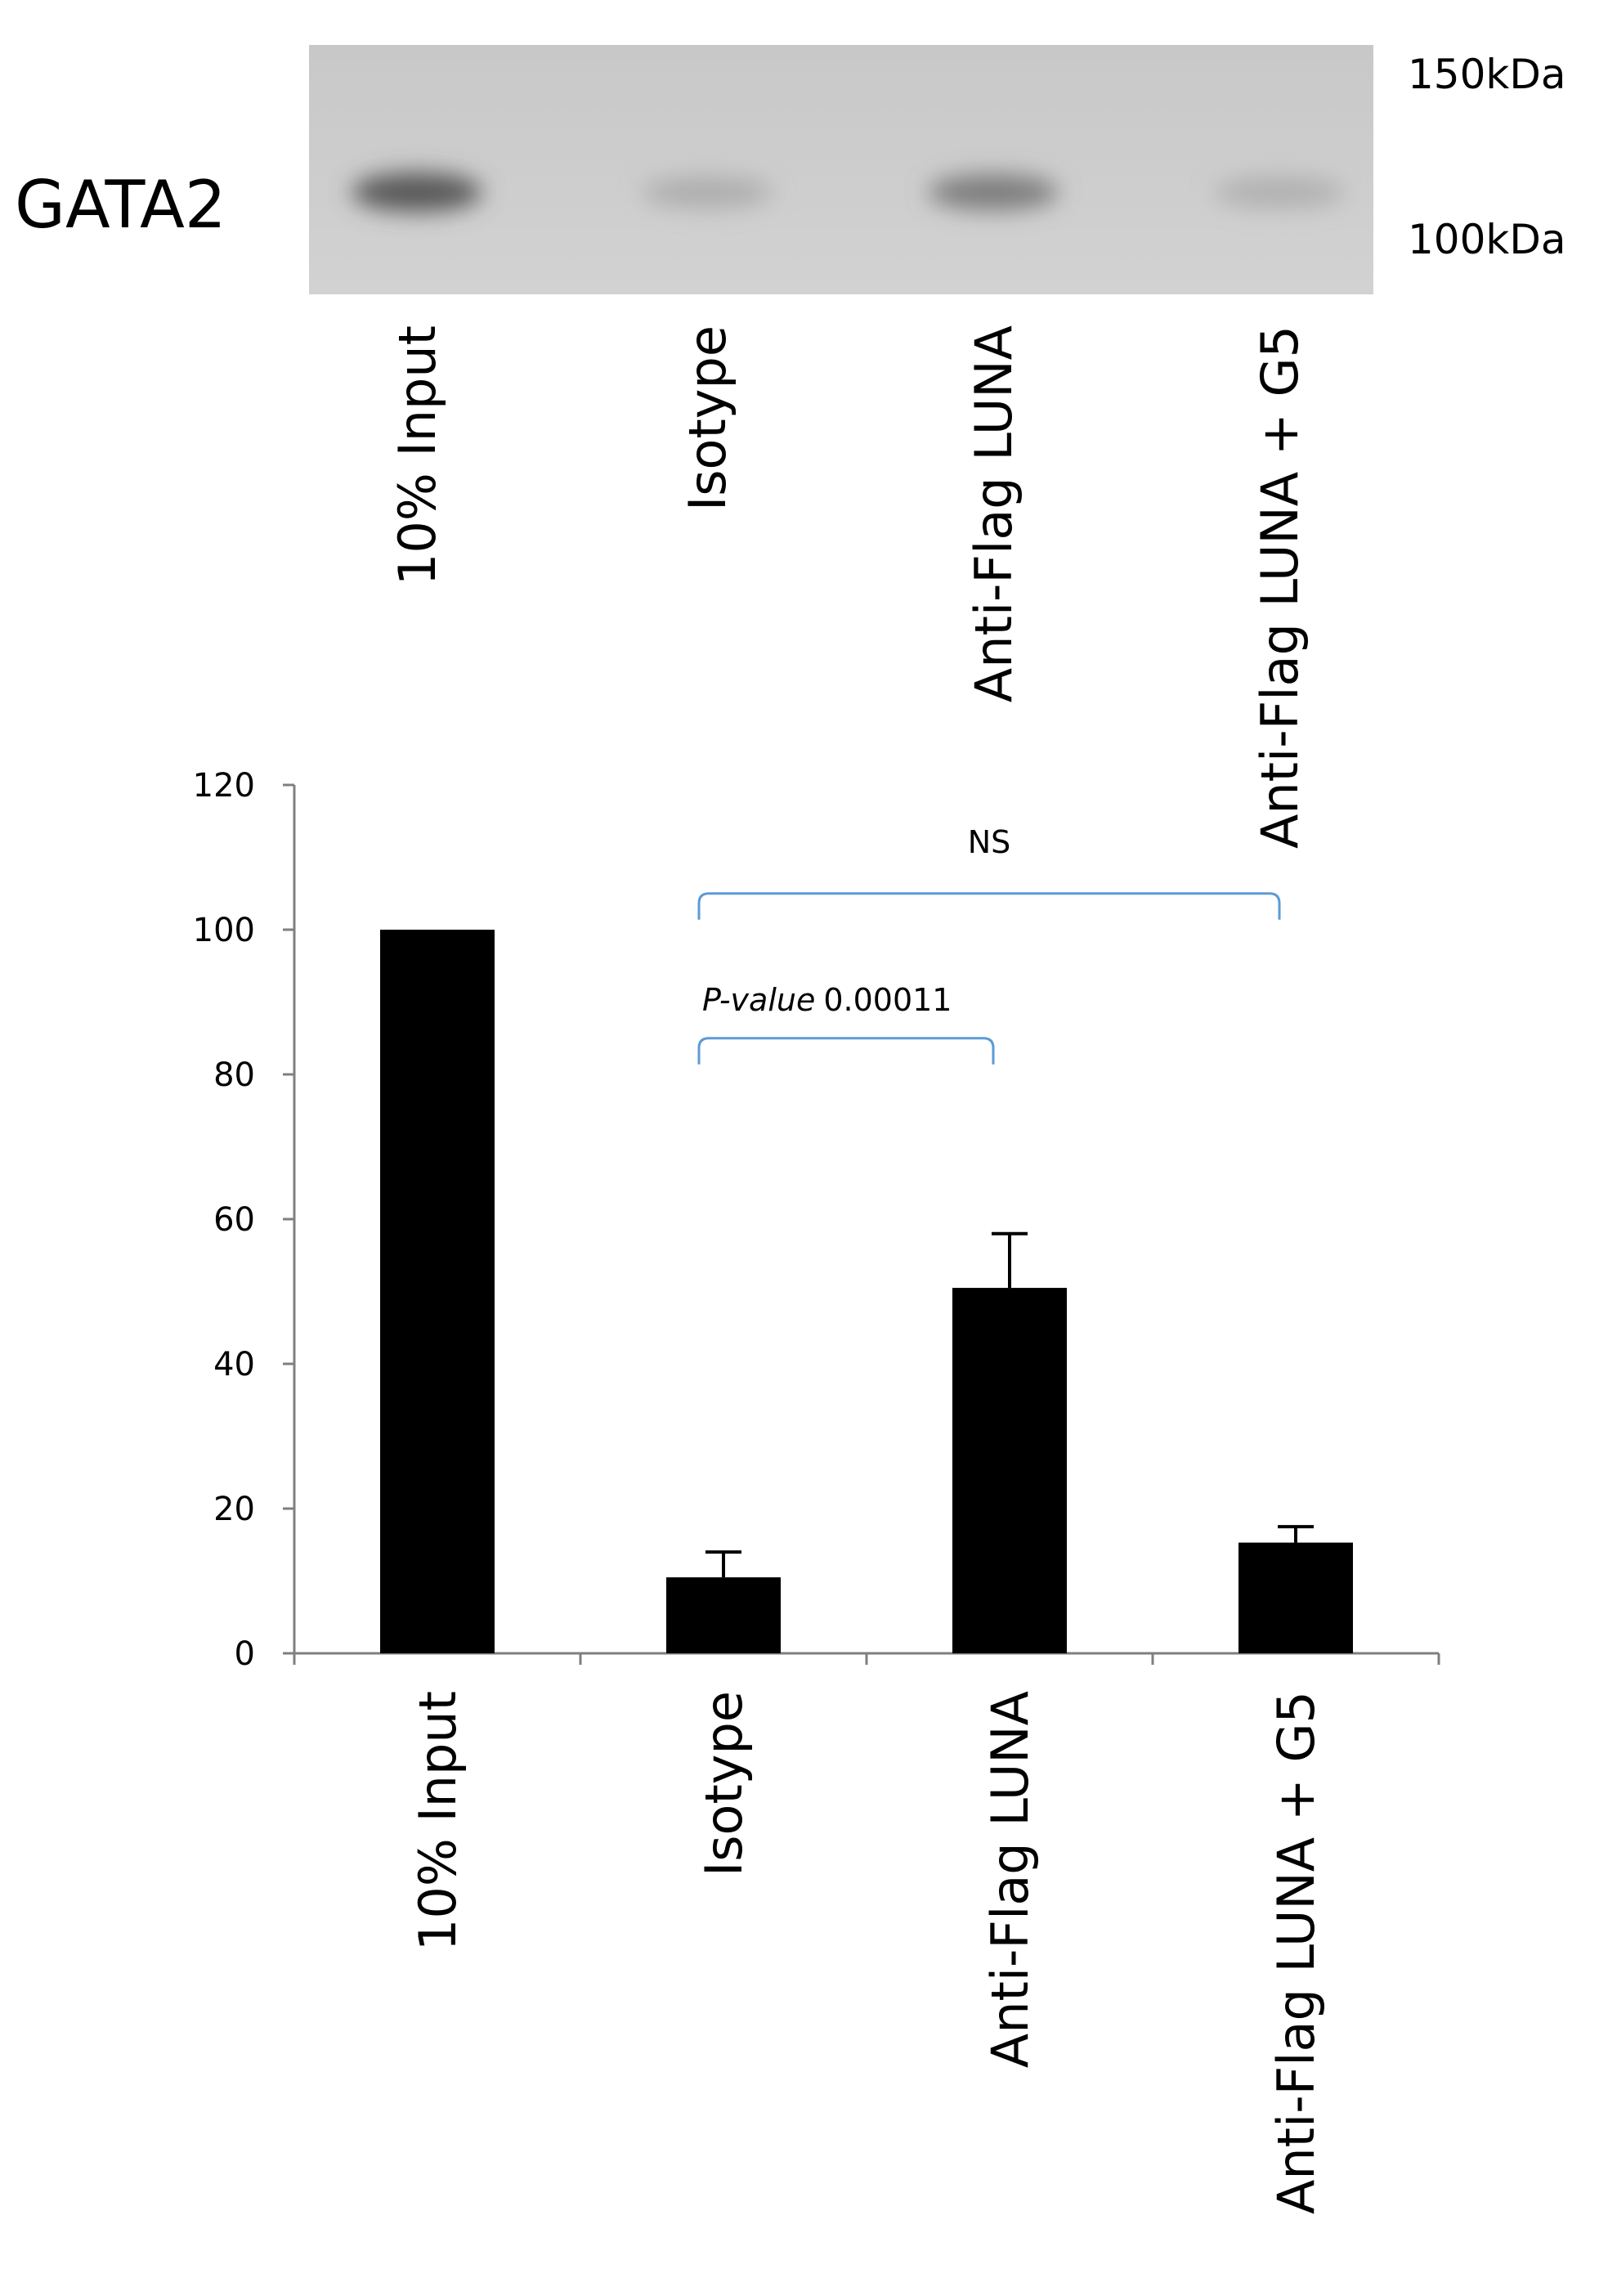 The image size is (1608, 2296). Describe the element at coordinates (245, 1654) in the screenshot. I see `y-tick-label-0: 0` at that location.